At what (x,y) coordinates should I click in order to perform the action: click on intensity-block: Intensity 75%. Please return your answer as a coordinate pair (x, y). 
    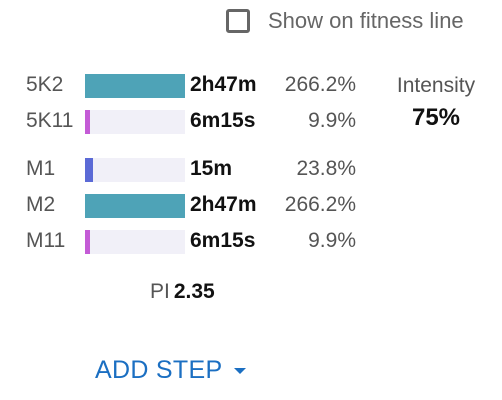
    Looking at the image, I should click on (436, 103).